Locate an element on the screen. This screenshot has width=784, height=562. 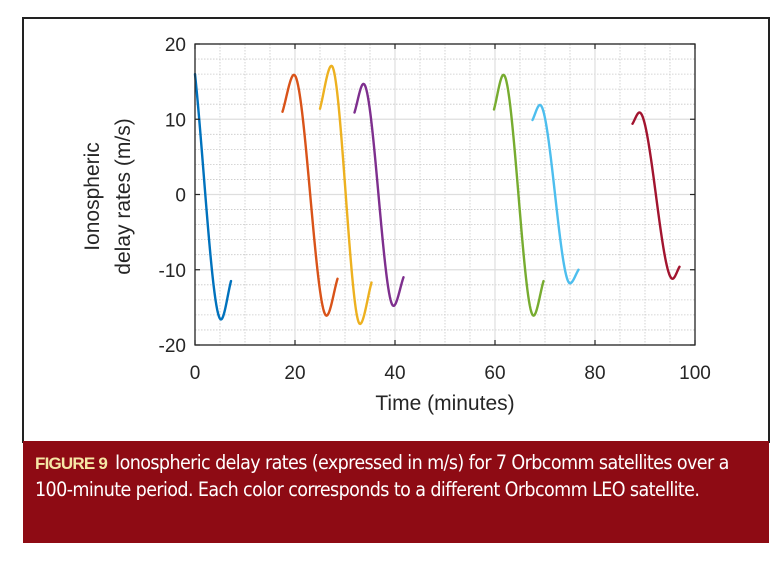
x-axis-title: Time (minutes) is located at coordinates (444, 403).